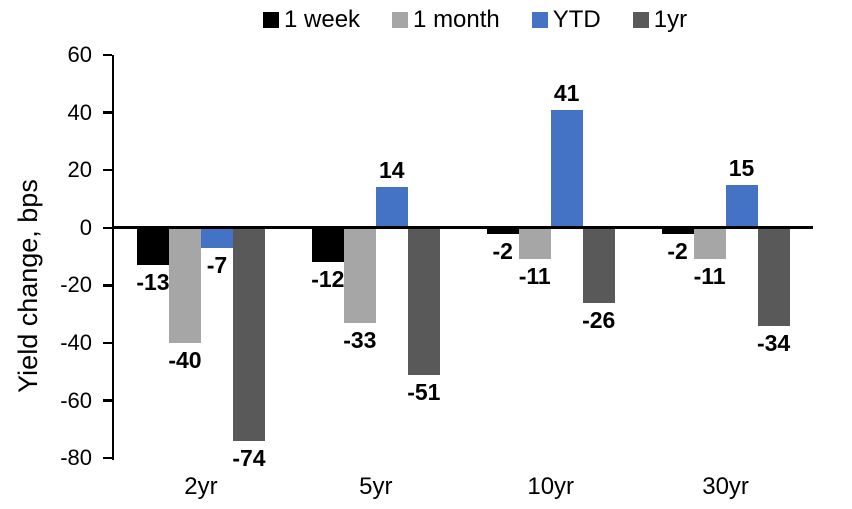 This screenshot has height=509, width=852. I want to click on legend-marker-1-month, so click(400, 20).